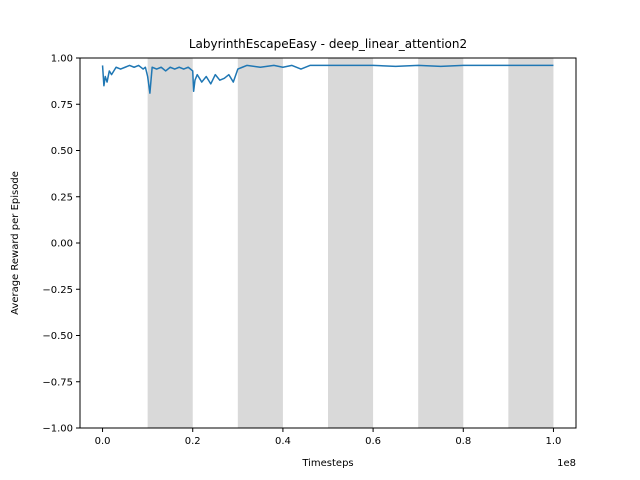 This screenshot has width=640, height=480. I want to click on y-tick-label: −1.00, so click(57, 429).